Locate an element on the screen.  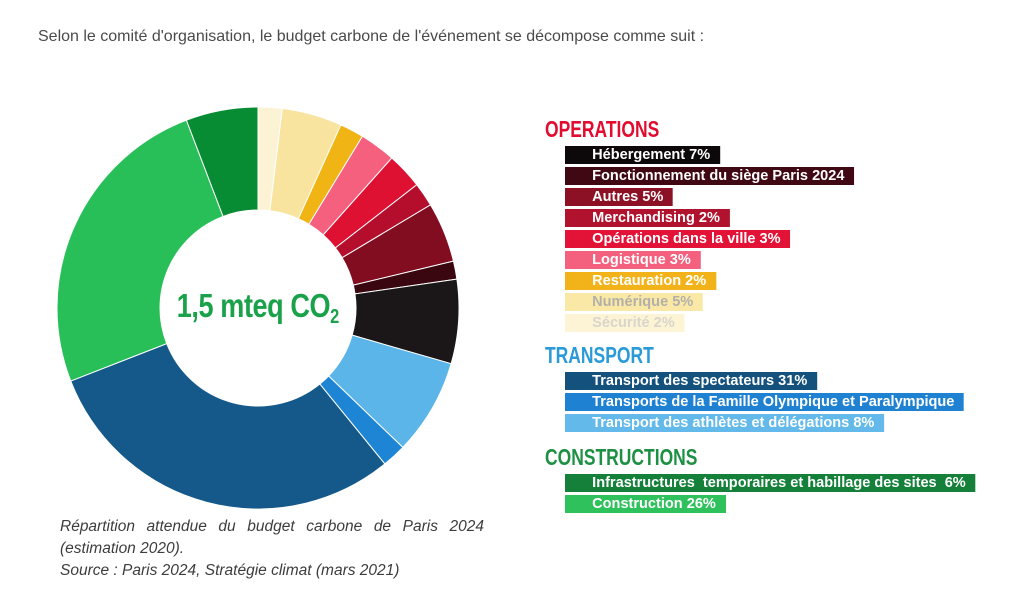
legend-item-transport-spectateurs: Transport des spectateurs 31% is located at coordinates (691, 381).